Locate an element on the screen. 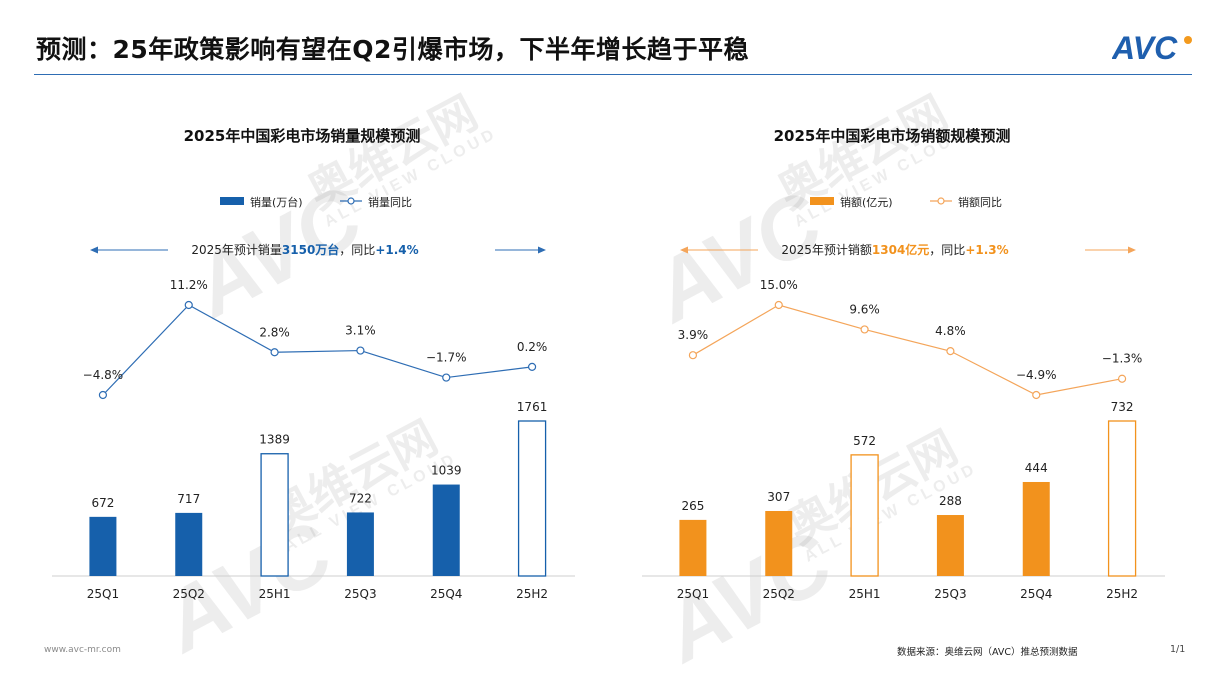 The height and width of the screenshot is (688, 1225). annotation-prefix: 2025年预计销额 is located at coordinates (826, 250).